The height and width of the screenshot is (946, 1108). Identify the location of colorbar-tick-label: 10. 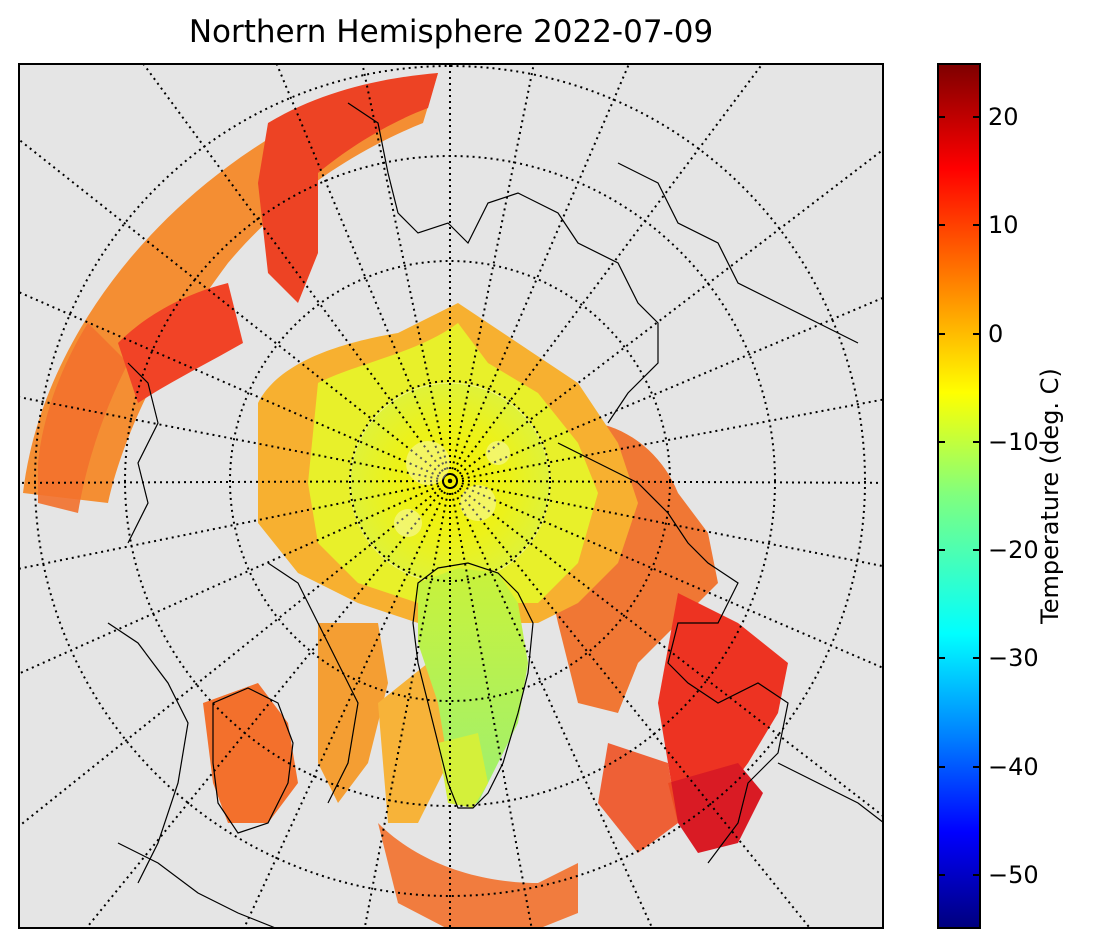
(1003, 225).